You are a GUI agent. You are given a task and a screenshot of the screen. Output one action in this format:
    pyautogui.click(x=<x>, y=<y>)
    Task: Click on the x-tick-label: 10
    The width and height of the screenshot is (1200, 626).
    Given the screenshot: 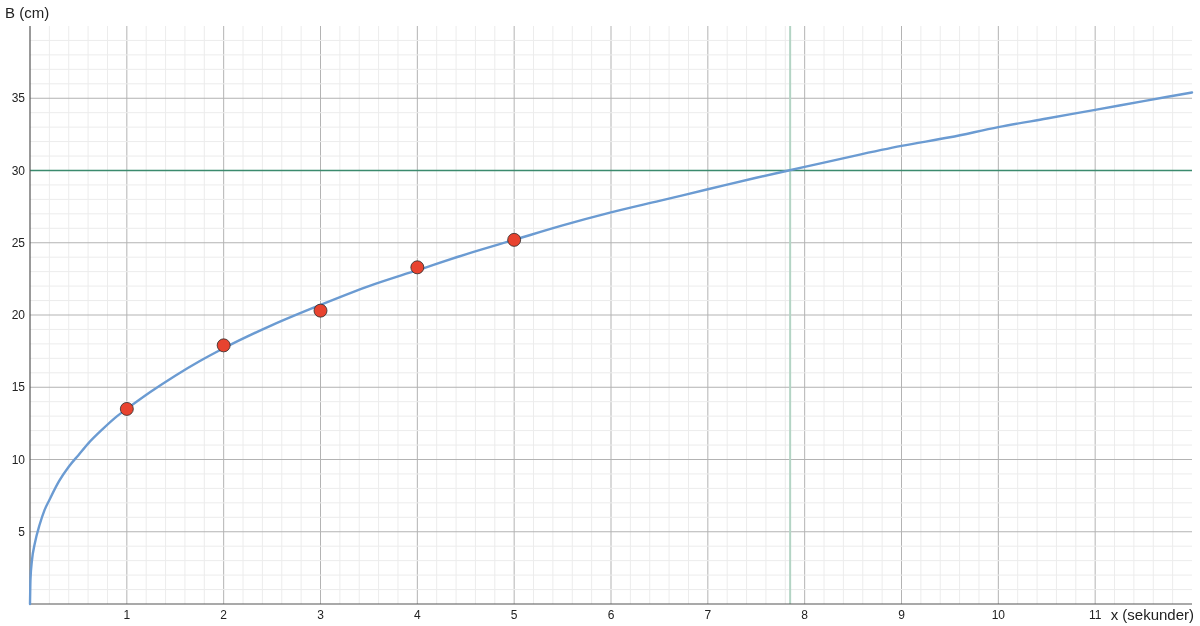 What is the action you would take?
    pyautogui.click(x=998, y=615)
    